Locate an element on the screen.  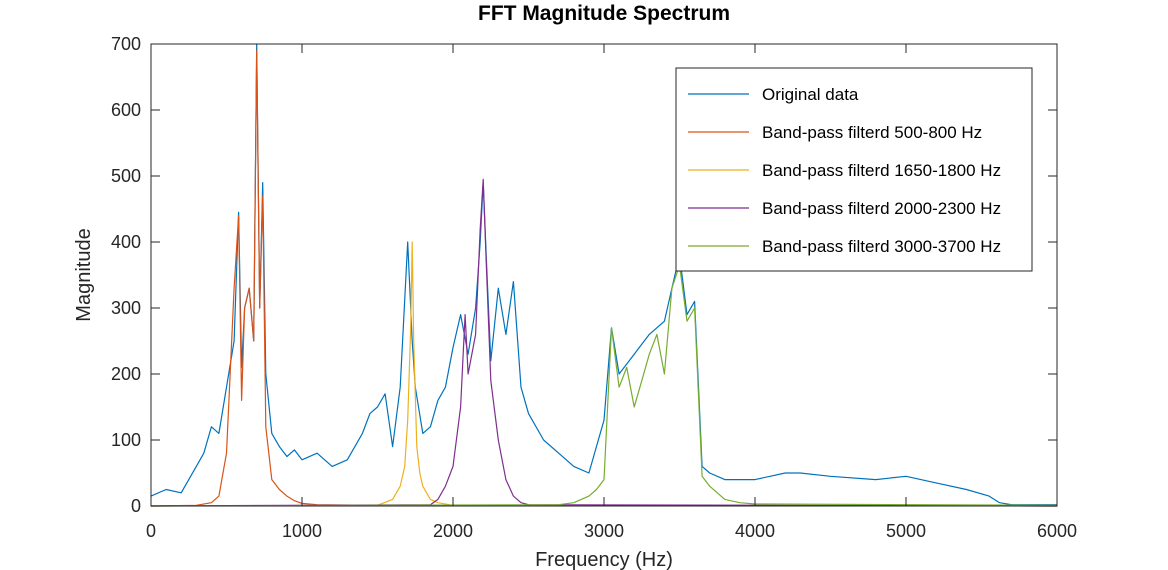
y-tick-label: 0 is located at coordinates (136, 506).